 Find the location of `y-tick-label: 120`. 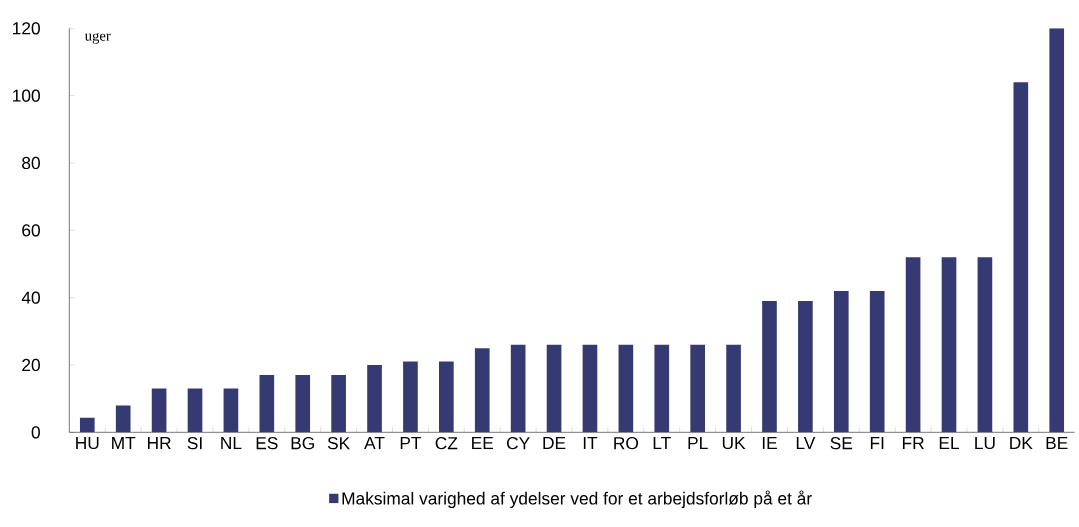

y-tick-label: 120 is located at coordinates (26, 28).